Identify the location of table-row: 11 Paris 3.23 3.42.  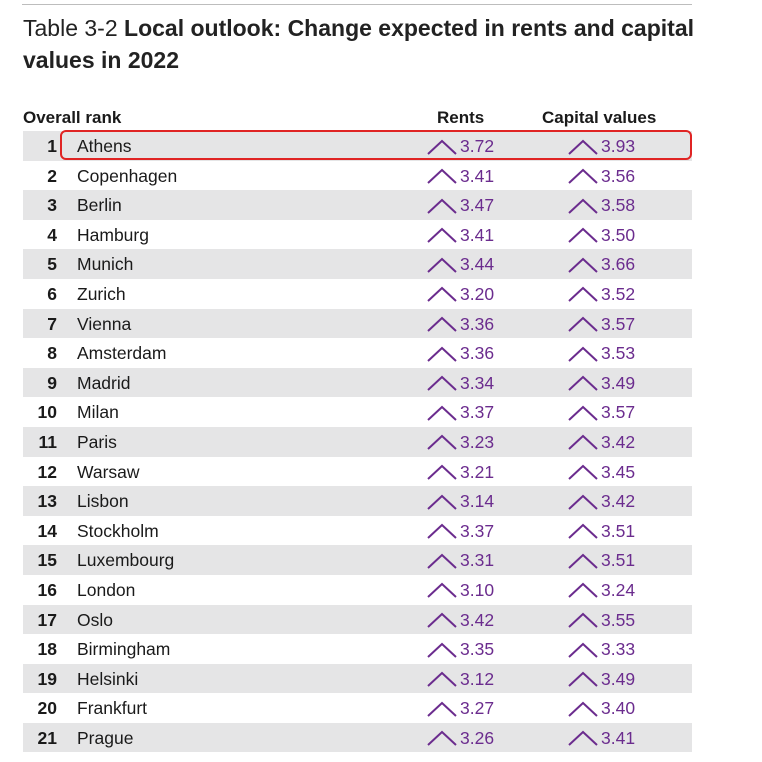
(357, 441).